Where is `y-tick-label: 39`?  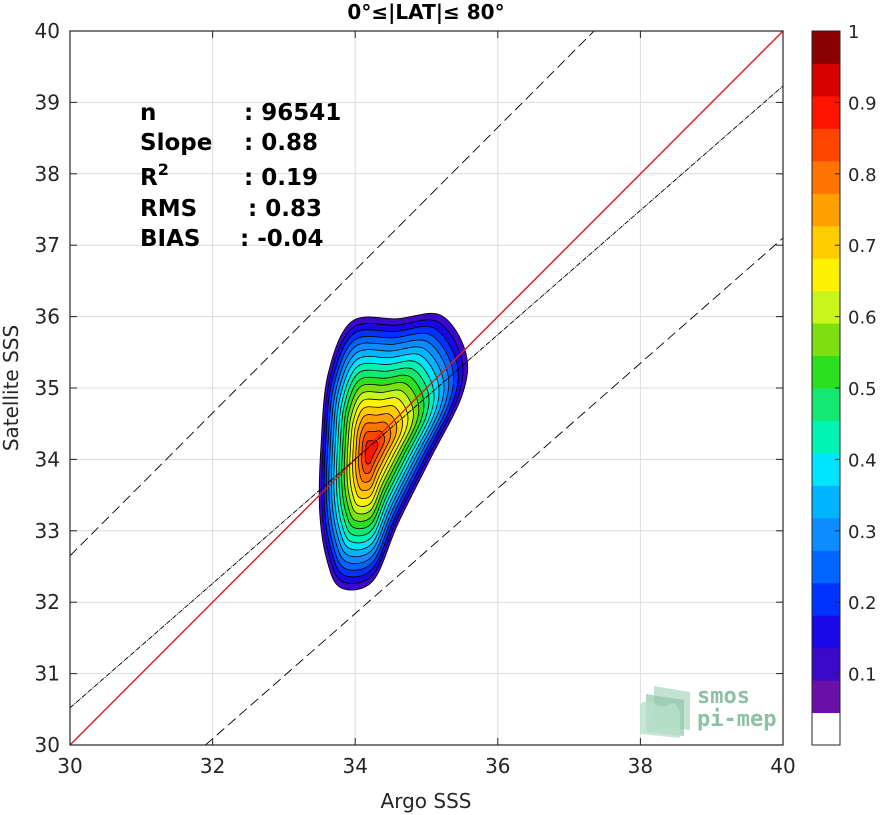 y-tick-label: 39 is located at coordinates (47, 102).